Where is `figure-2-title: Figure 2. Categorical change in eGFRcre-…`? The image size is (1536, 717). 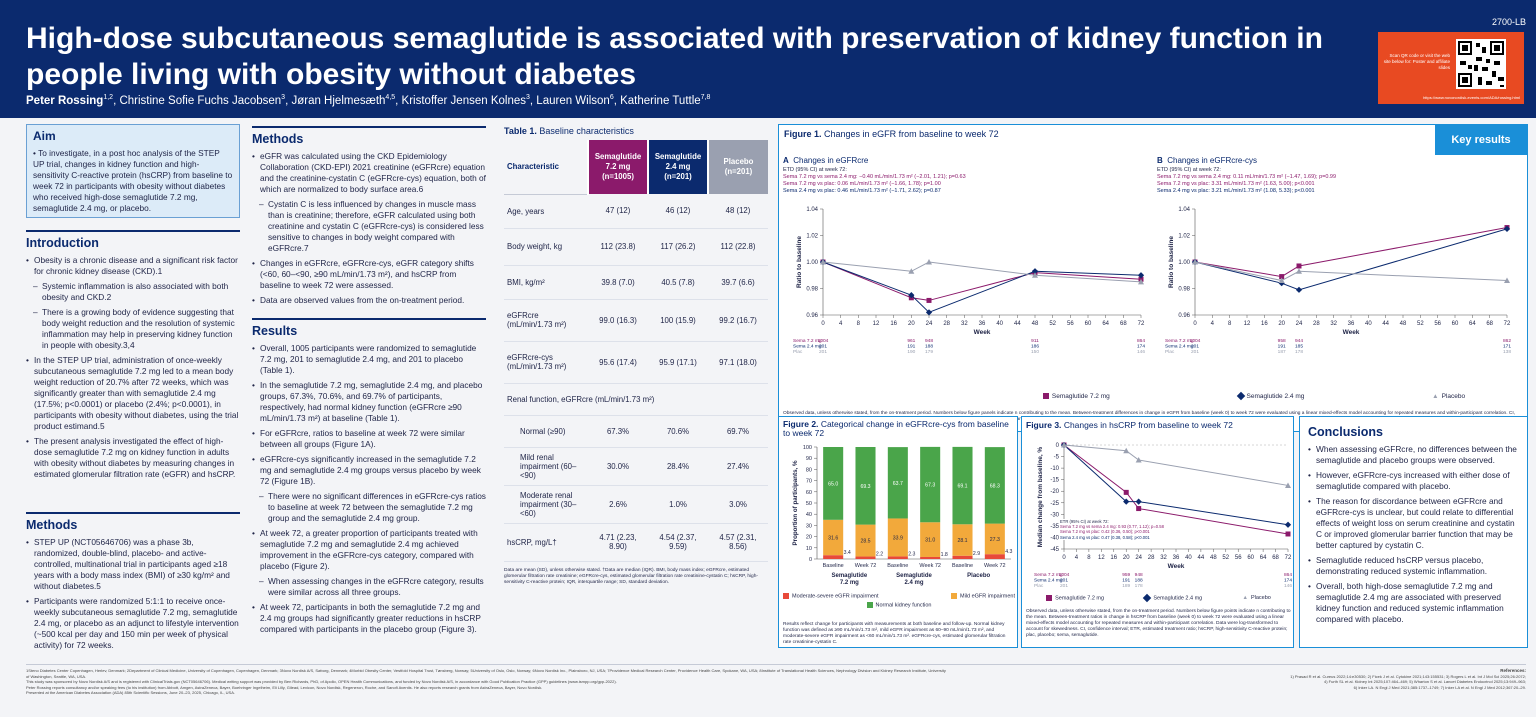
figure-2-title: Figure 2. Categorical change in eGFRcre-… is located at coordinates (896, 428).